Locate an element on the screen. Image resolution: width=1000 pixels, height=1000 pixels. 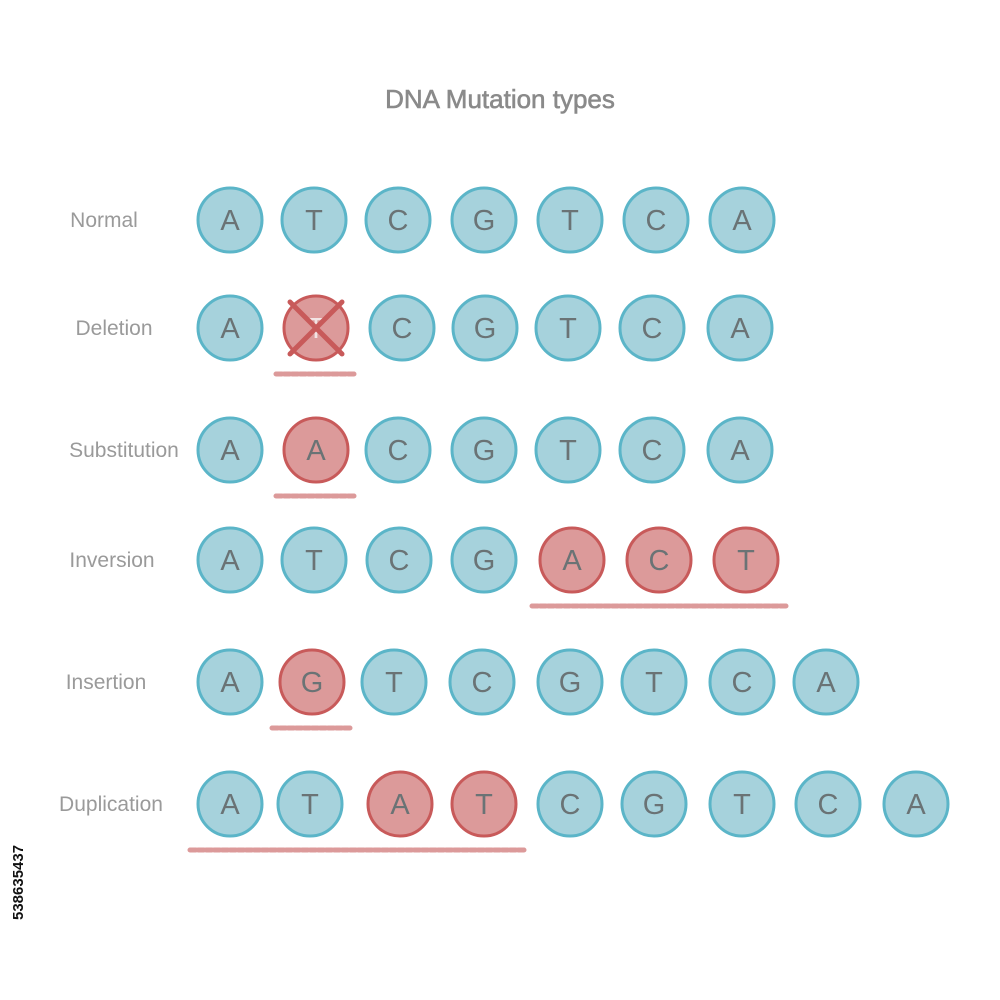
row-label: Insertion is located at coordinates (106, 682).